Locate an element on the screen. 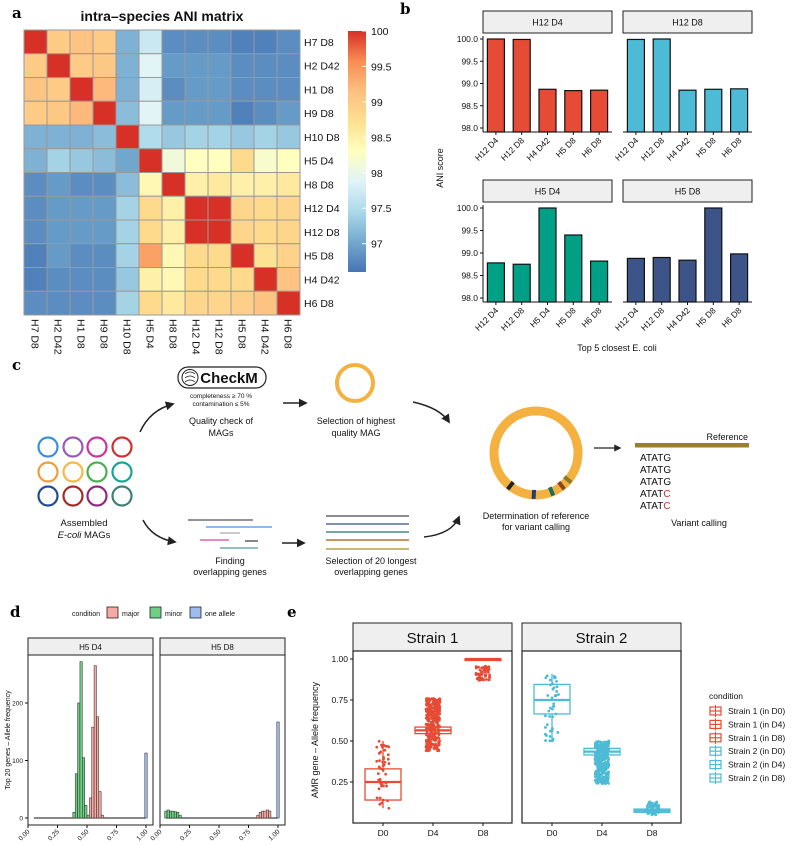 The height and width of the screenshot is (845, 800). plot-panel is located at coordinates (601, 737).